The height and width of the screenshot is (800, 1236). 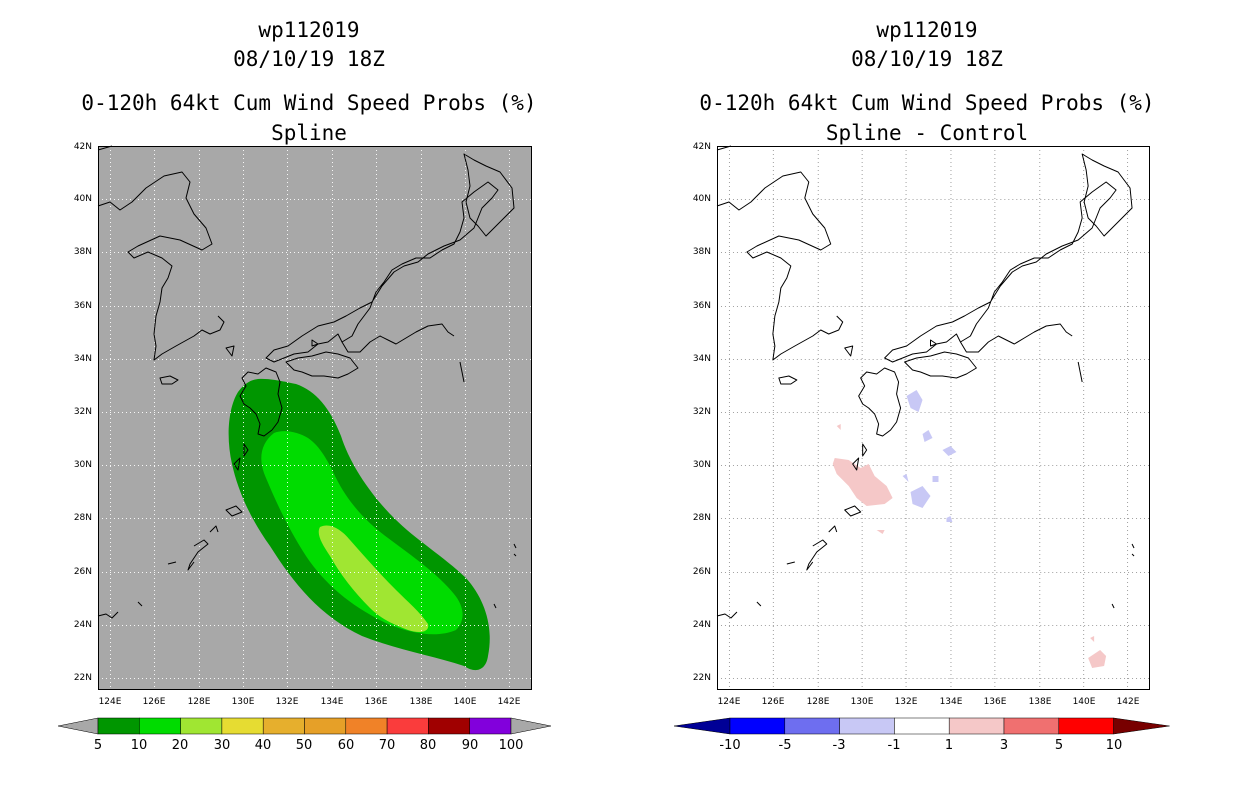 What do you see at coordinates (949, 745) in the screenshot?
I see `colorbar-label: 1` at bounding box center [949, 745].